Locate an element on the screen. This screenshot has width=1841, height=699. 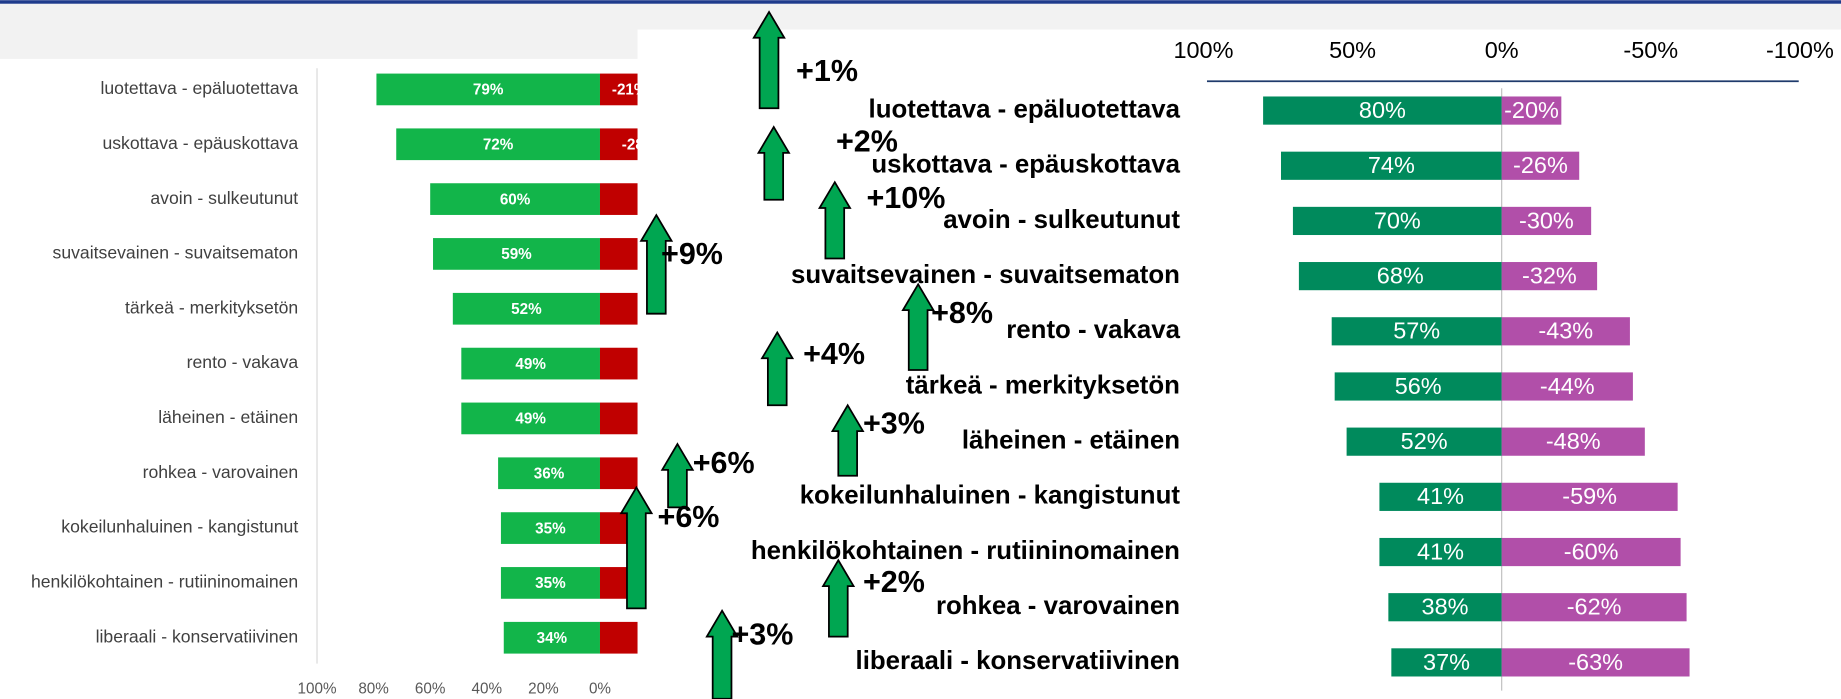
value-label: -62% is located at coordinates (1594, 607).